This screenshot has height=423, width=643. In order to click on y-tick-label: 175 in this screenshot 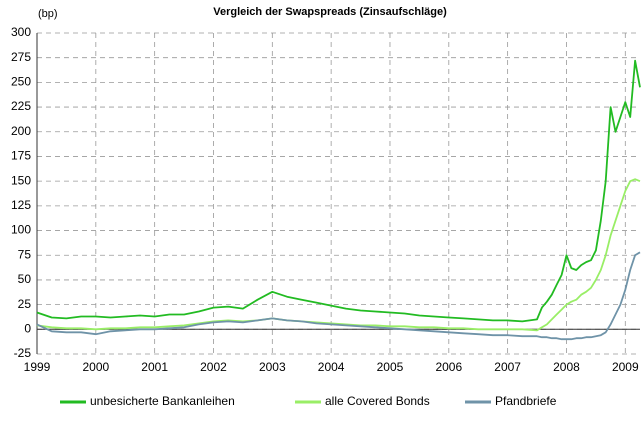, I will do `click(21, 156)`.